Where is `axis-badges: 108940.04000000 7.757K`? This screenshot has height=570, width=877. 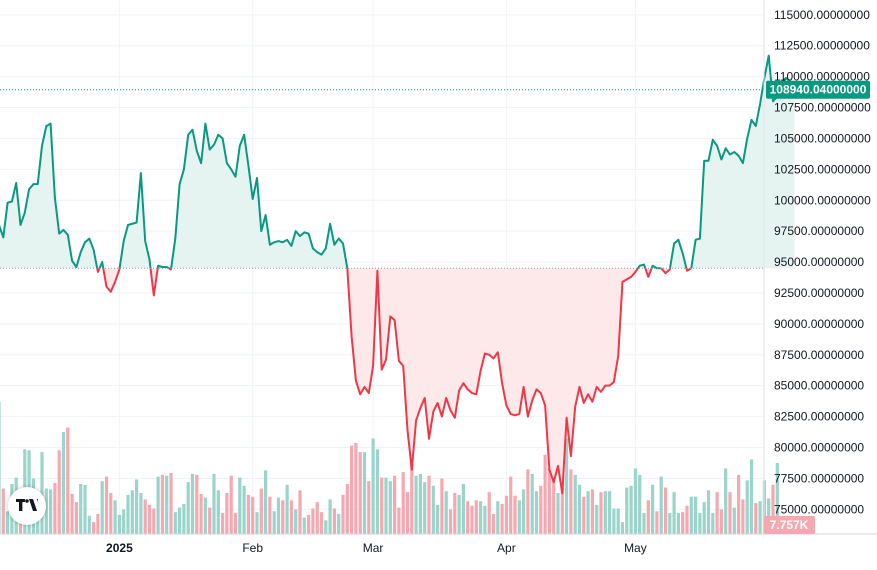 axis-badges: 108940.04000000 7.757K is located at coordinates (817, 307).